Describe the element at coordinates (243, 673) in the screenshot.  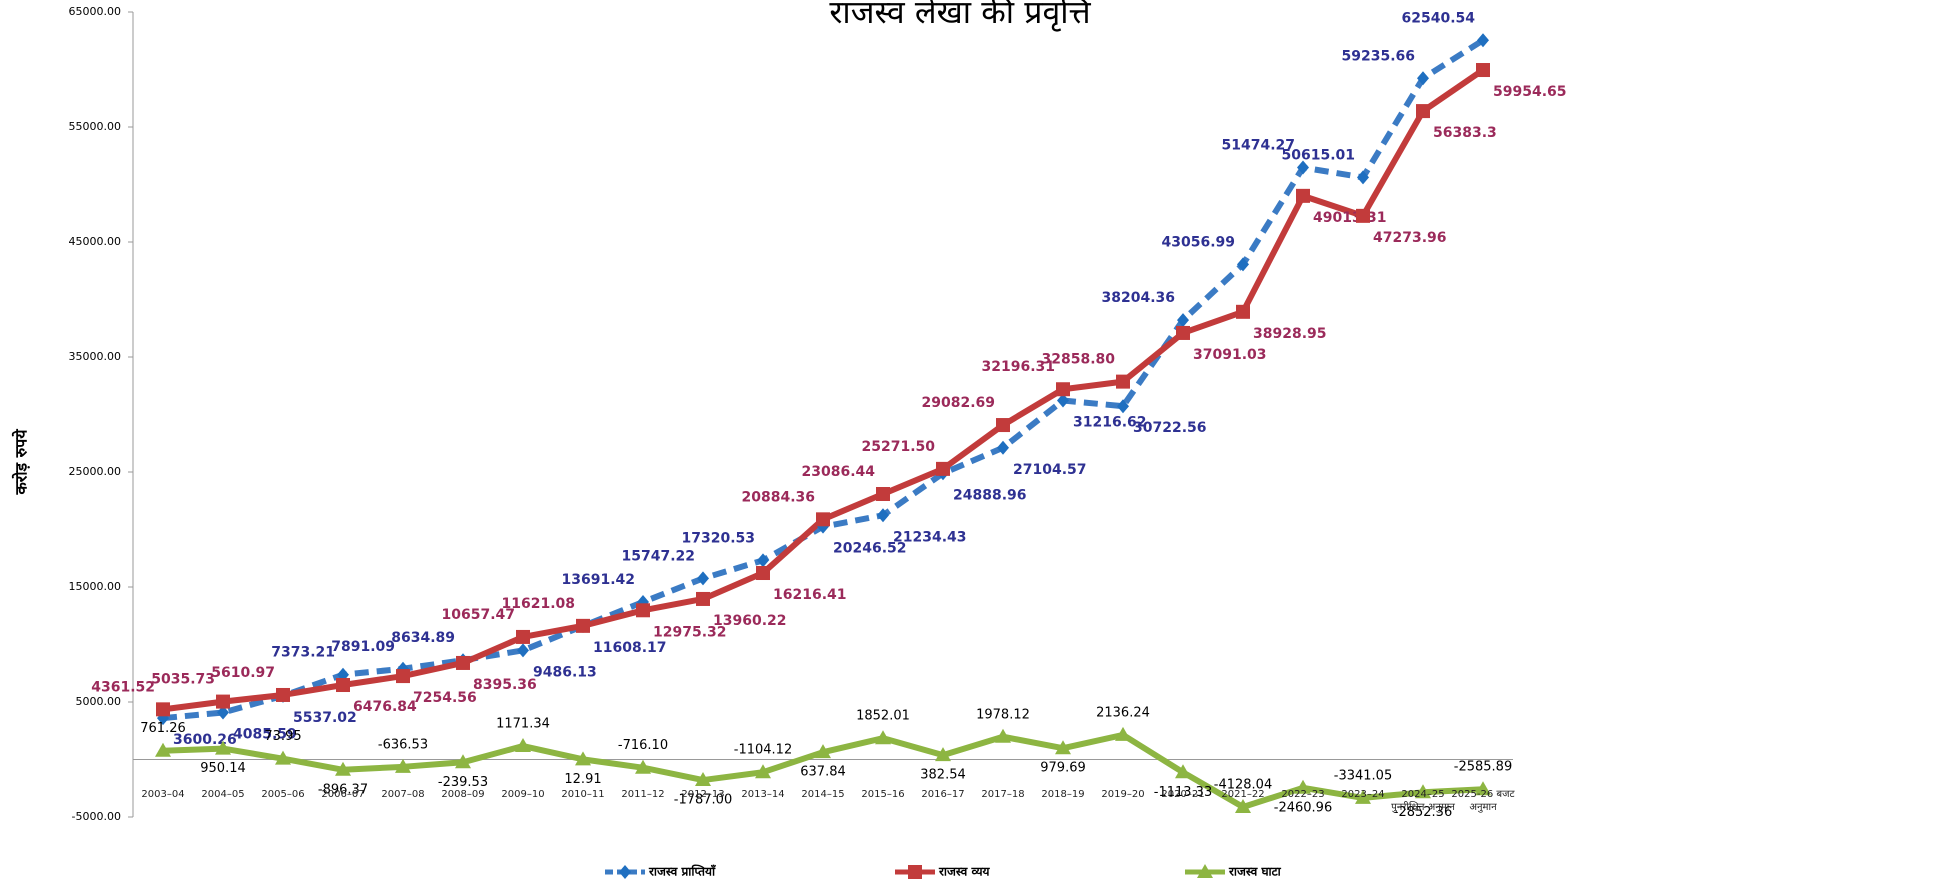
I see `data-label: 5610.97` at that location.